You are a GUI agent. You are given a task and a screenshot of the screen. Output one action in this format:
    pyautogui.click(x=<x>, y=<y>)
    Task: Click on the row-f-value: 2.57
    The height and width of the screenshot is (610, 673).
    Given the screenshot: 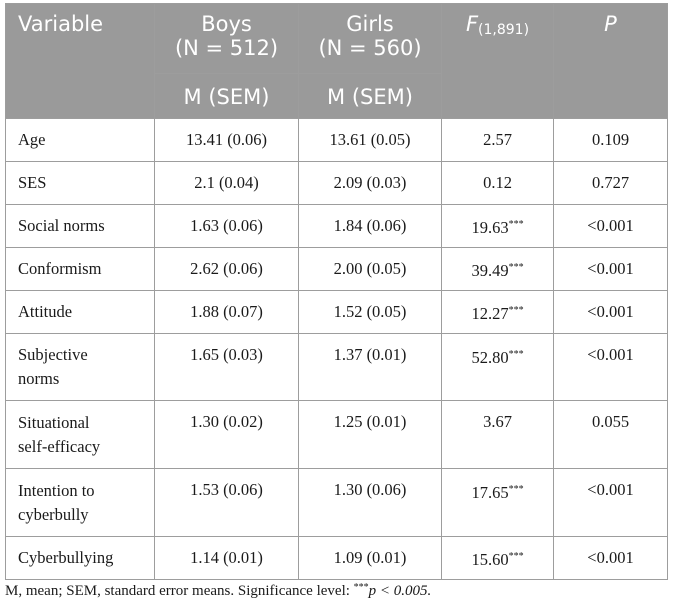 What is the action you would take?
    pyautogui.click(x=497, y=139)
    